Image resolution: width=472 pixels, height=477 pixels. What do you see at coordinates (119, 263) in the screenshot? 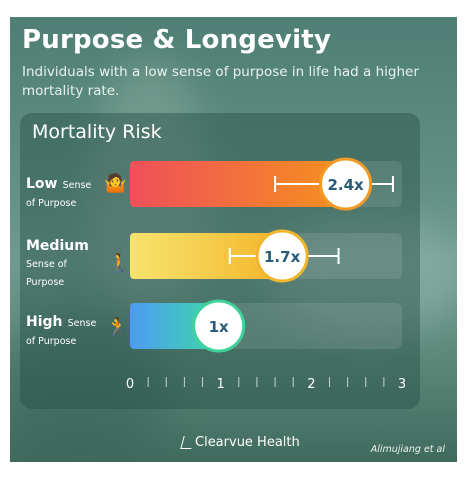
I see `person-walking-icon: 🚶` at bounding box center [119, 263].